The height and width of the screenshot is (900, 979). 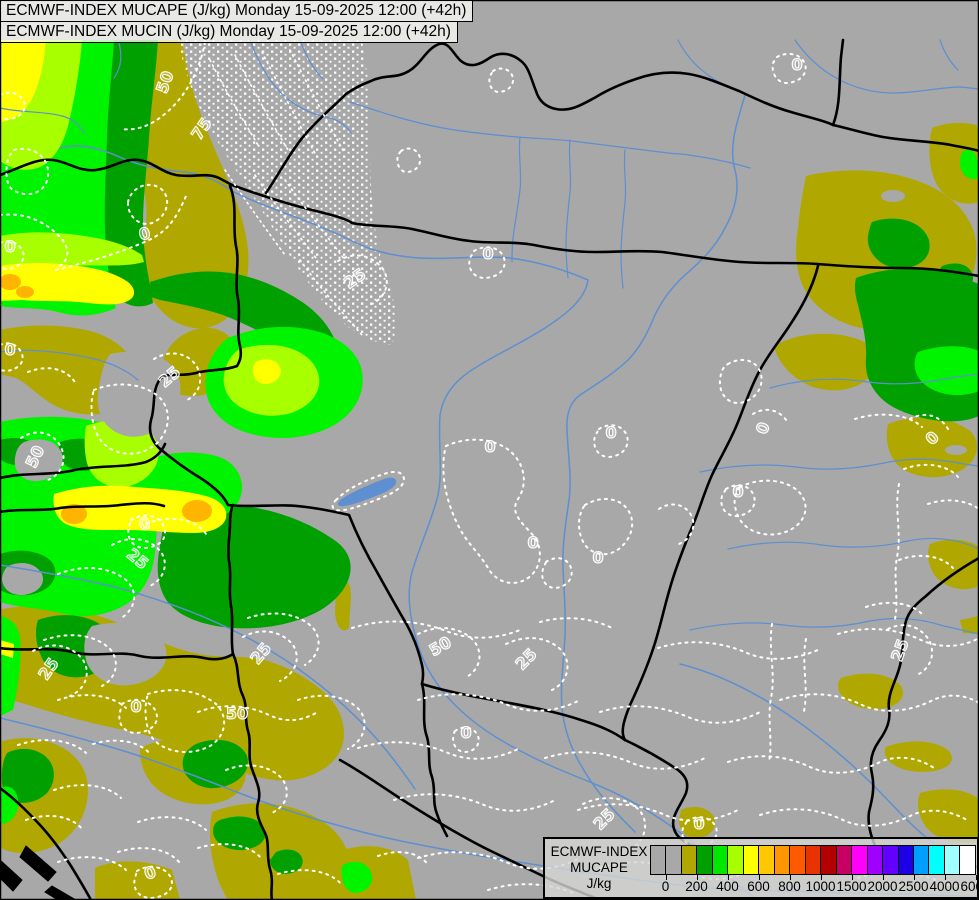 I want to click on stipple-texture, so click(x=287, y=192).